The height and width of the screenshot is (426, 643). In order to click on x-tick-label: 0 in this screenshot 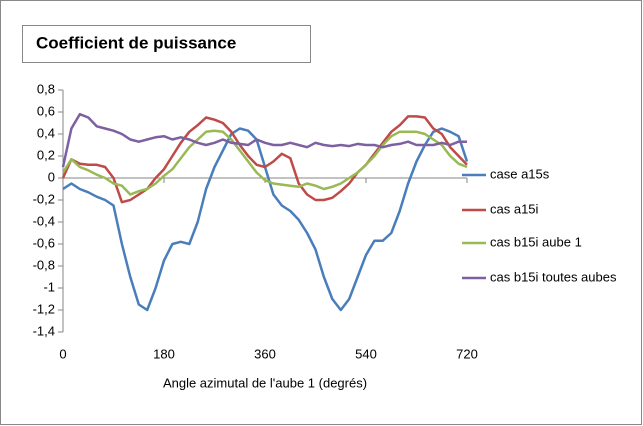, I will do `click(62, 353)`.